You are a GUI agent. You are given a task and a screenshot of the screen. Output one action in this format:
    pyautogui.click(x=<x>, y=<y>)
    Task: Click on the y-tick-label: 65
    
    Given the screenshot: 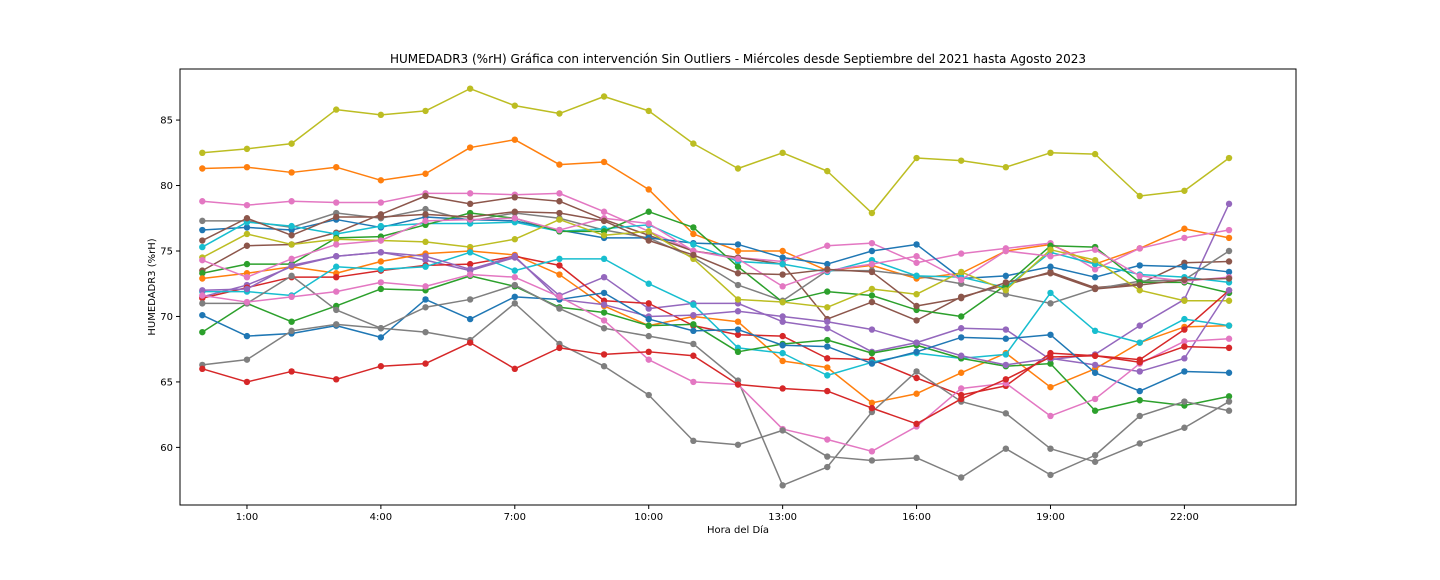 What is the action you would take?
    pyautogui.click(x=166, y=382)
    